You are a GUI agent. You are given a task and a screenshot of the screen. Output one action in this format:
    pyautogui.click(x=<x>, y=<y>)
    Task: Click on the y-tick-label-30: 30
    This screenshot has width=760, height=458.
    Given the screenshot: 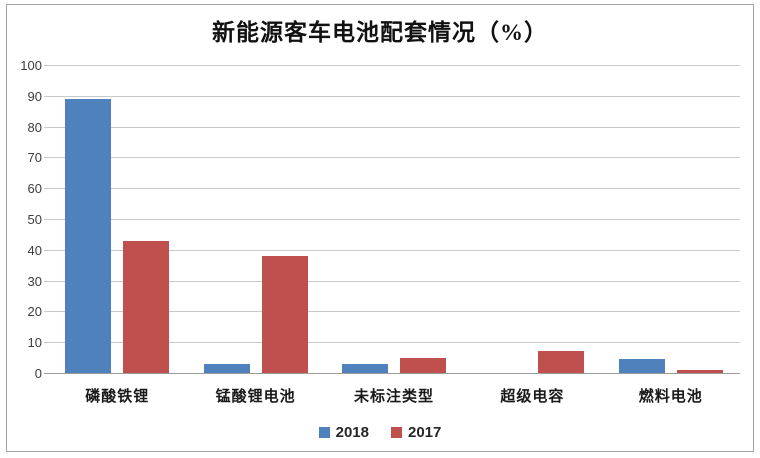 What is the action you would take?
    pyautogui.click(x=34, y=281)
    